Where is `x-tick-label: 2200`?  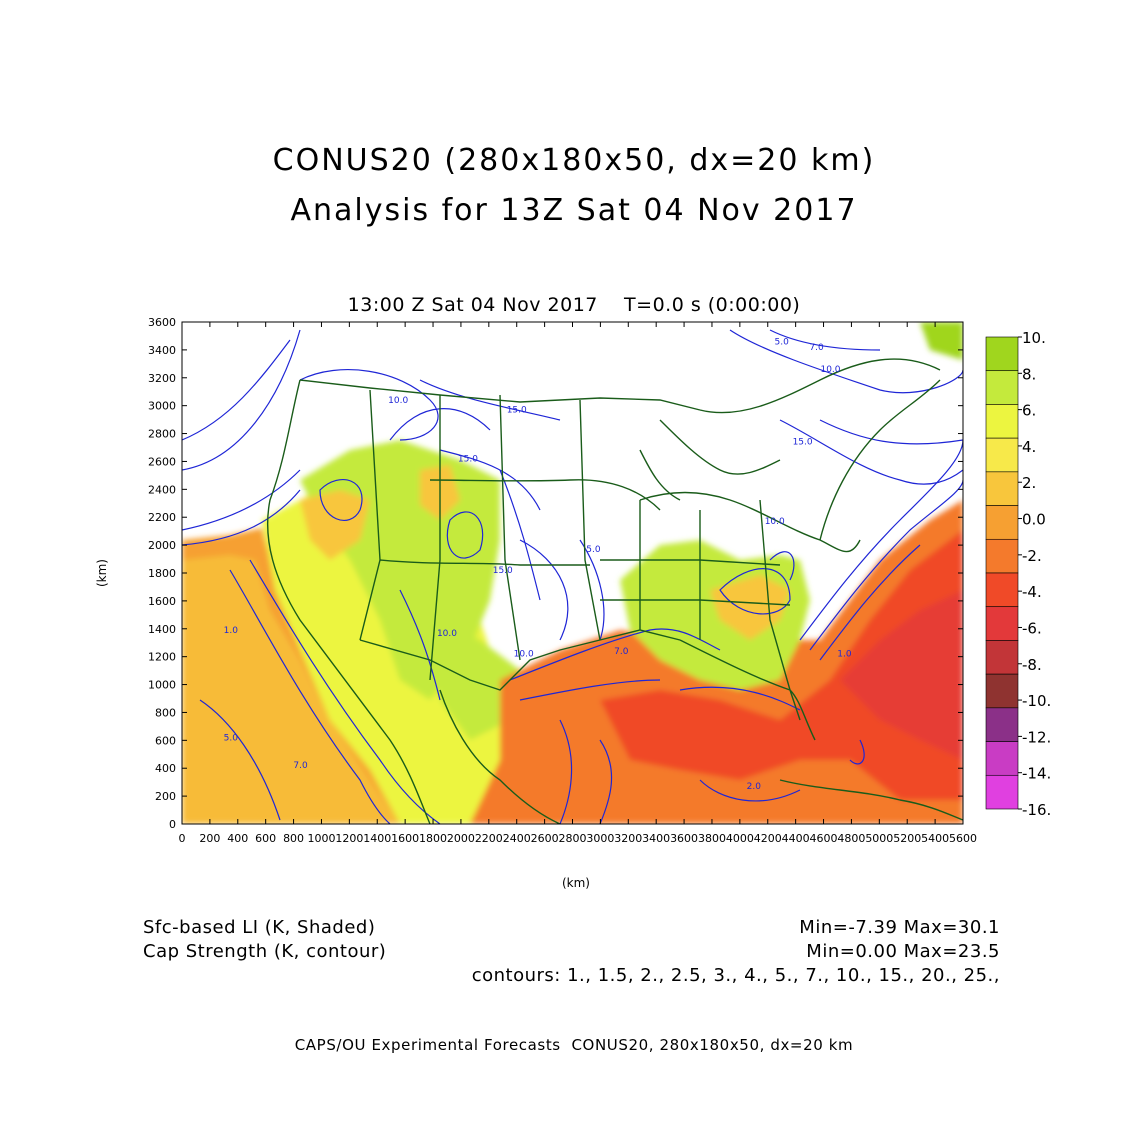
x-tick-label: 2200 is located at coordinates (489, 838).